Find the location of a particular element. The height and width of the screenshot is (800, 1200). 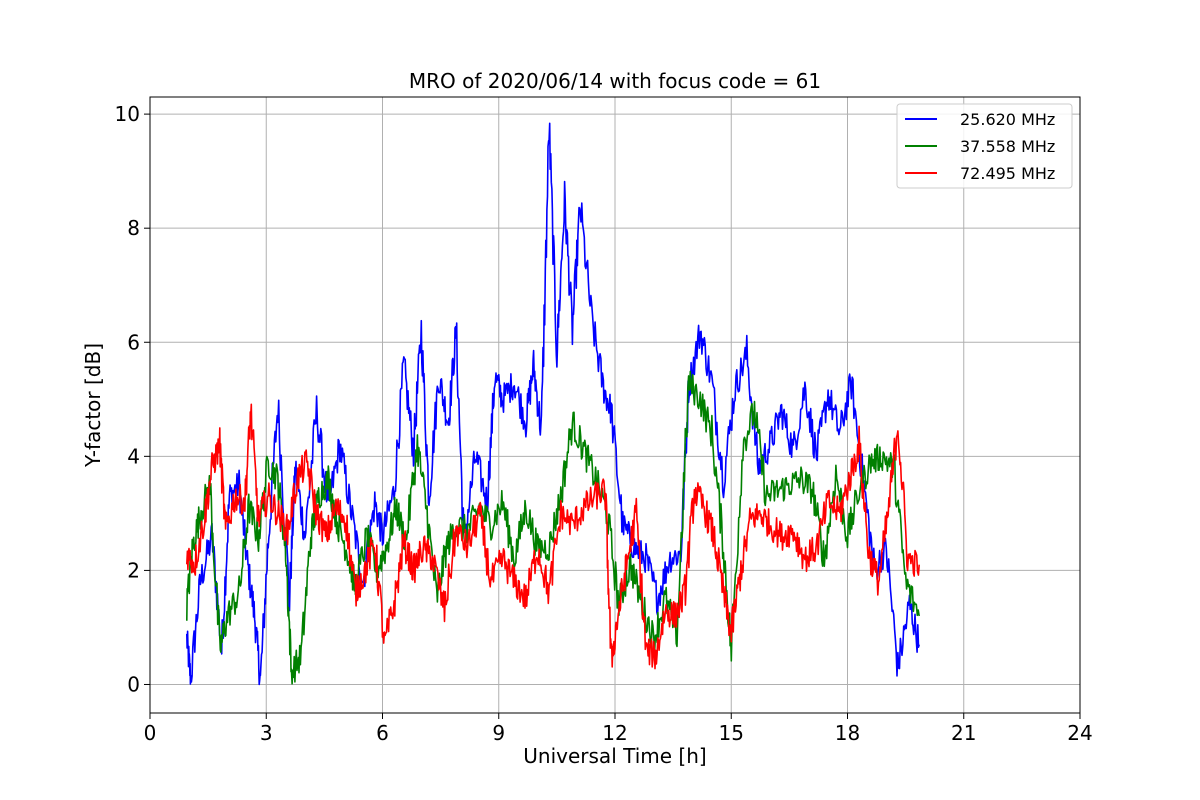

x-tick-label: 15 is located at coordinates (731, 733).